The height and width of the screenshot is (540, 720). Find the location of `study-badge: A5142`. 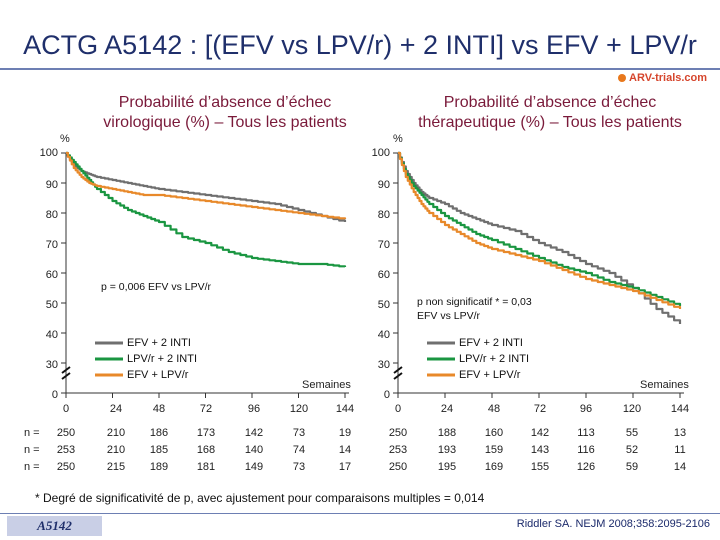

study-badge: A5142 is located at coordinates (54, 526).